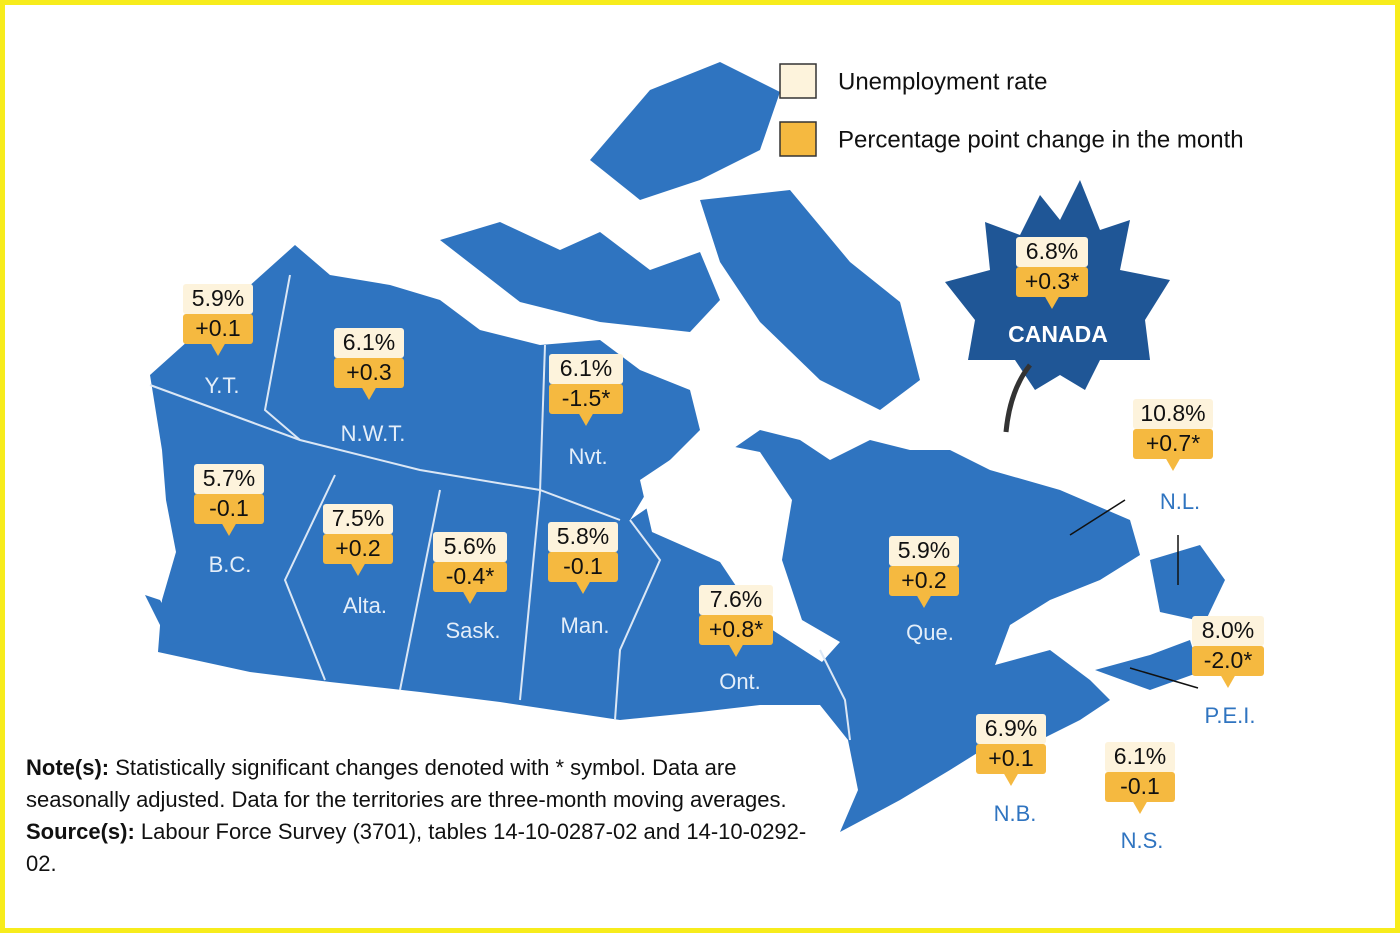  Describe the element at coordinates (472, 630) in the screenshot. I see `region-name: Sask.` at that location.